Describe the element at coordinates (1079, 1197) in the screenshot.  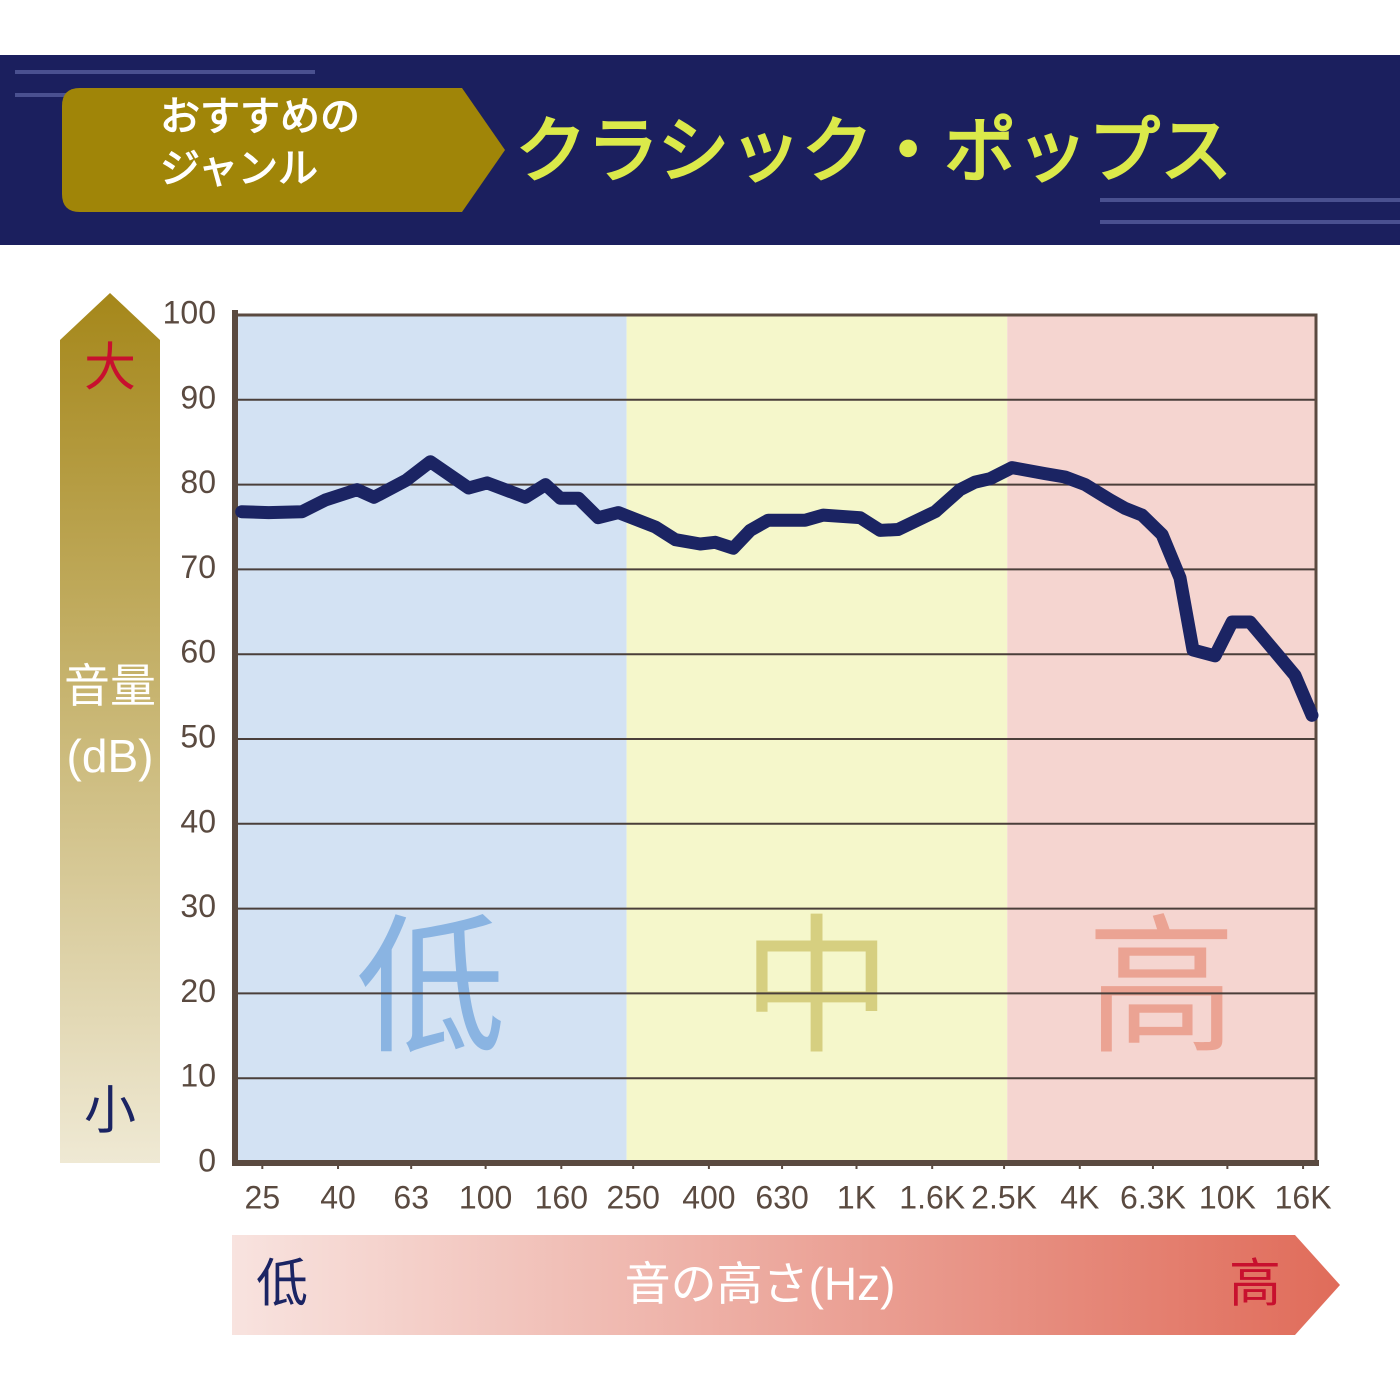
I see `x-tick-label: 4K` at that location.